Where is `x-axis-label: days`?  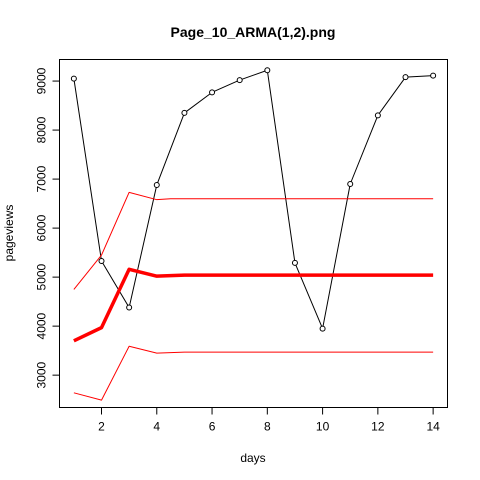
x-axis-label: days is located at coordinates (252, 458).